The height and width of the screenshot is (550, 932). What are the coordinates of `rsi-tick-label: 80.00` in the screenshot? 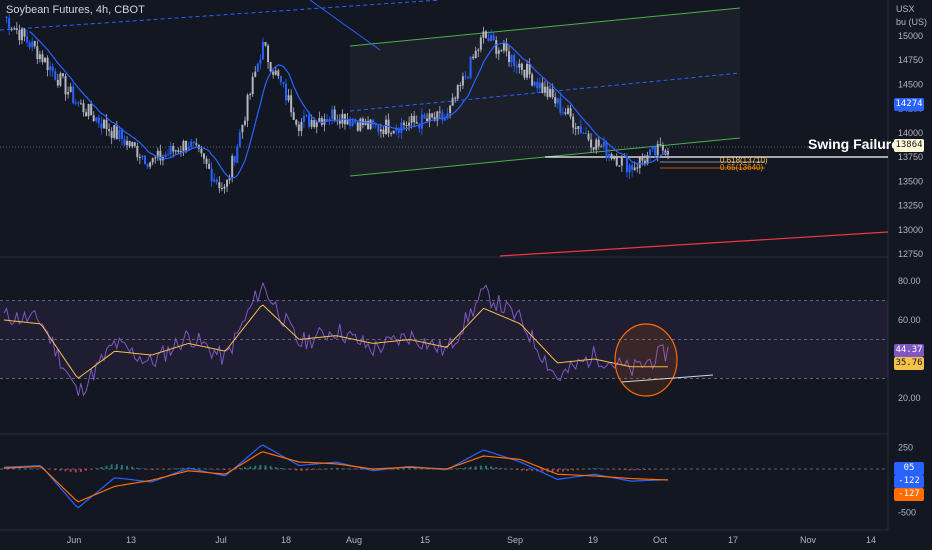 It's located at (909, 281).